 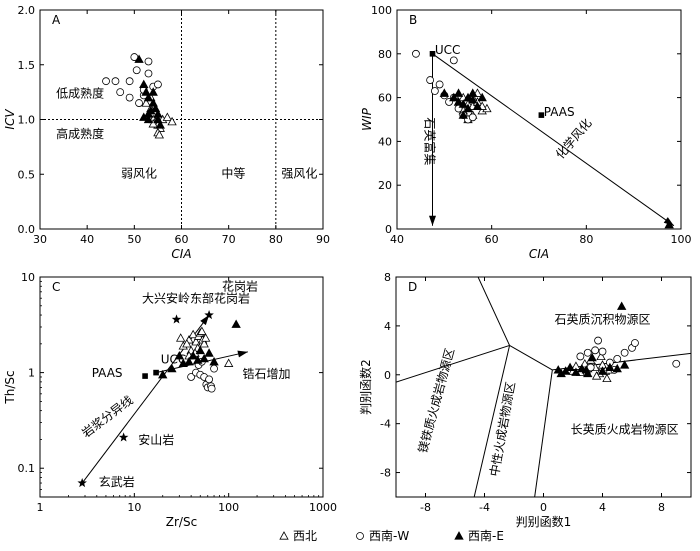 I want to click on annotation: UCC, so click(x=448, y=50).